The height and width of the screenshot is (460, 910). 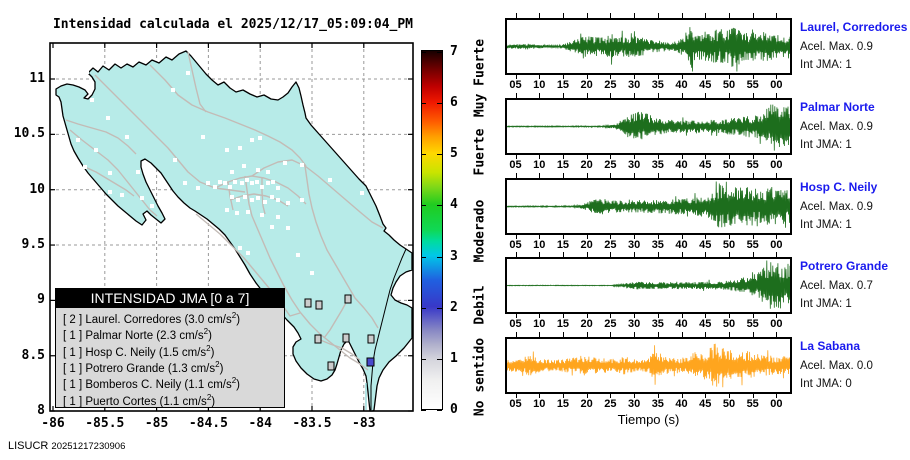 What do you see at coordinates (648, 49) in the screenshot?
I see `waveform-trace` at bounding box center [648, 49].